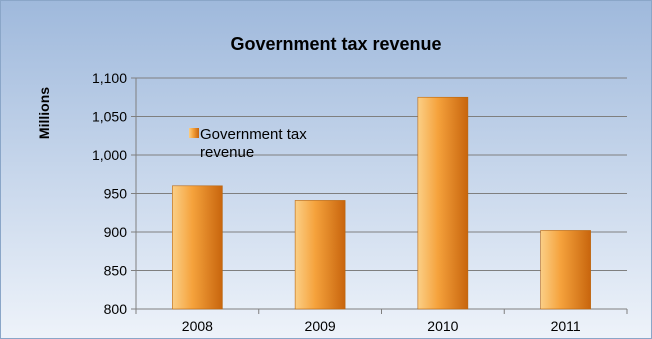 The image size is (652, 339). I want to click on x-tick-label: 2009, so click(320, 326).